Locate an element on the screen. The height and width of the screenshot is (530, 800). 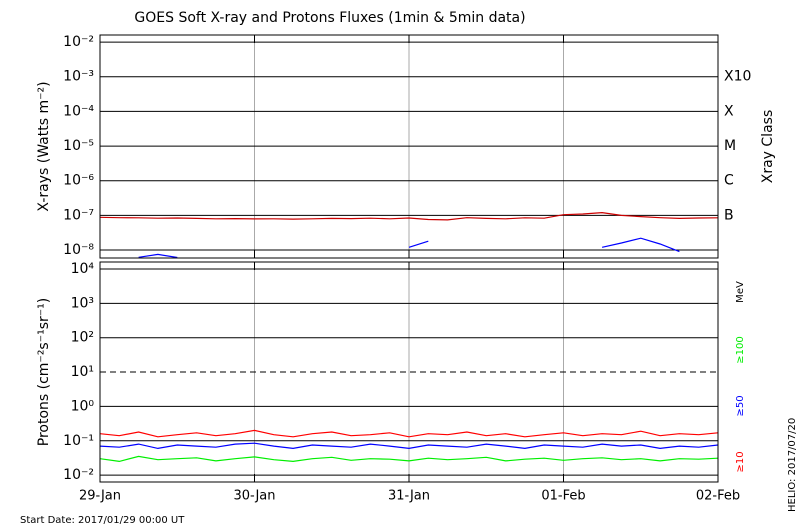
energy-unit: MeV is located at coordinates (740, 292).